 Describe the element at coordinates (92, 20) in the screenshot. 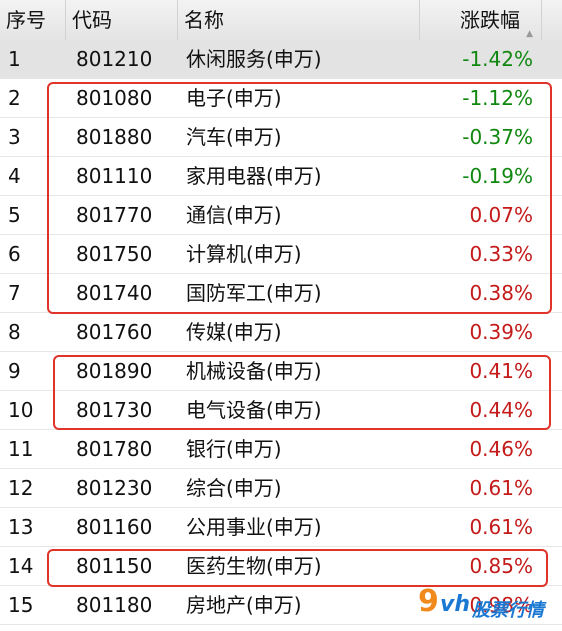

I see `col-header-code-label: 代码` at that location.